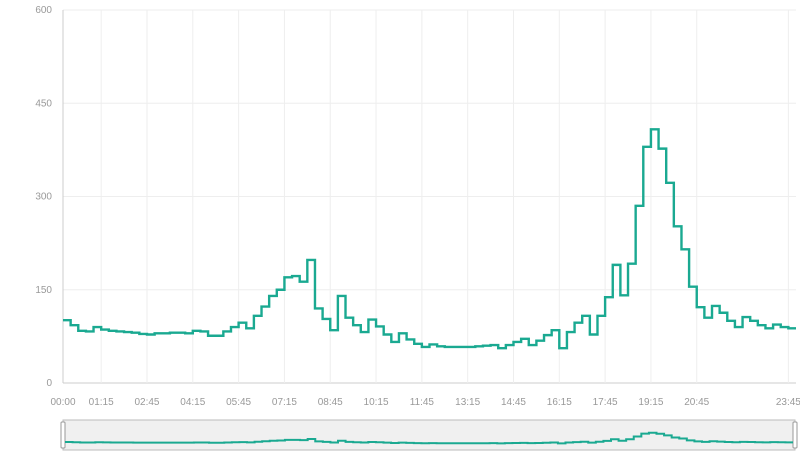 This screenshot has height=454, width=800. I want to click on x-tick-label: 20:45, so click(696, 402).